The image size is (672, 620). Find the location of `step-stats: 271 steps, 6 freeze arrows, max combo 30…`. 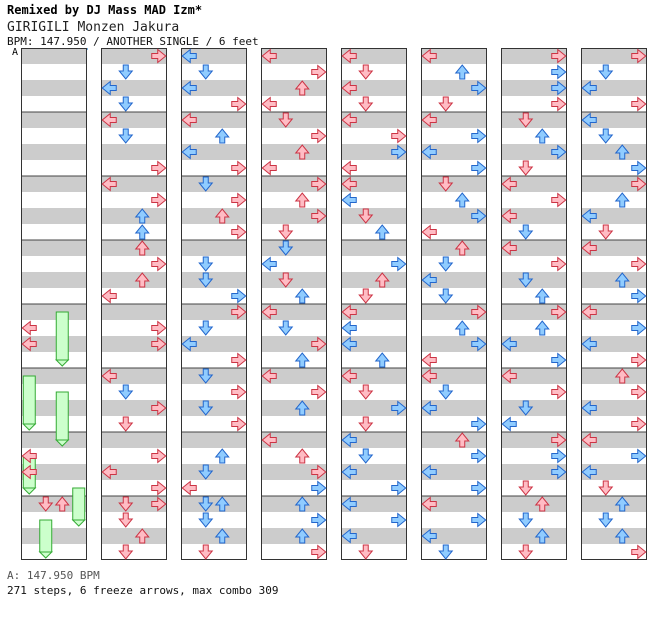

step-stats: 271 steps, 6 freeze arrows, max combo 30… is located at coordinates (143, 590).